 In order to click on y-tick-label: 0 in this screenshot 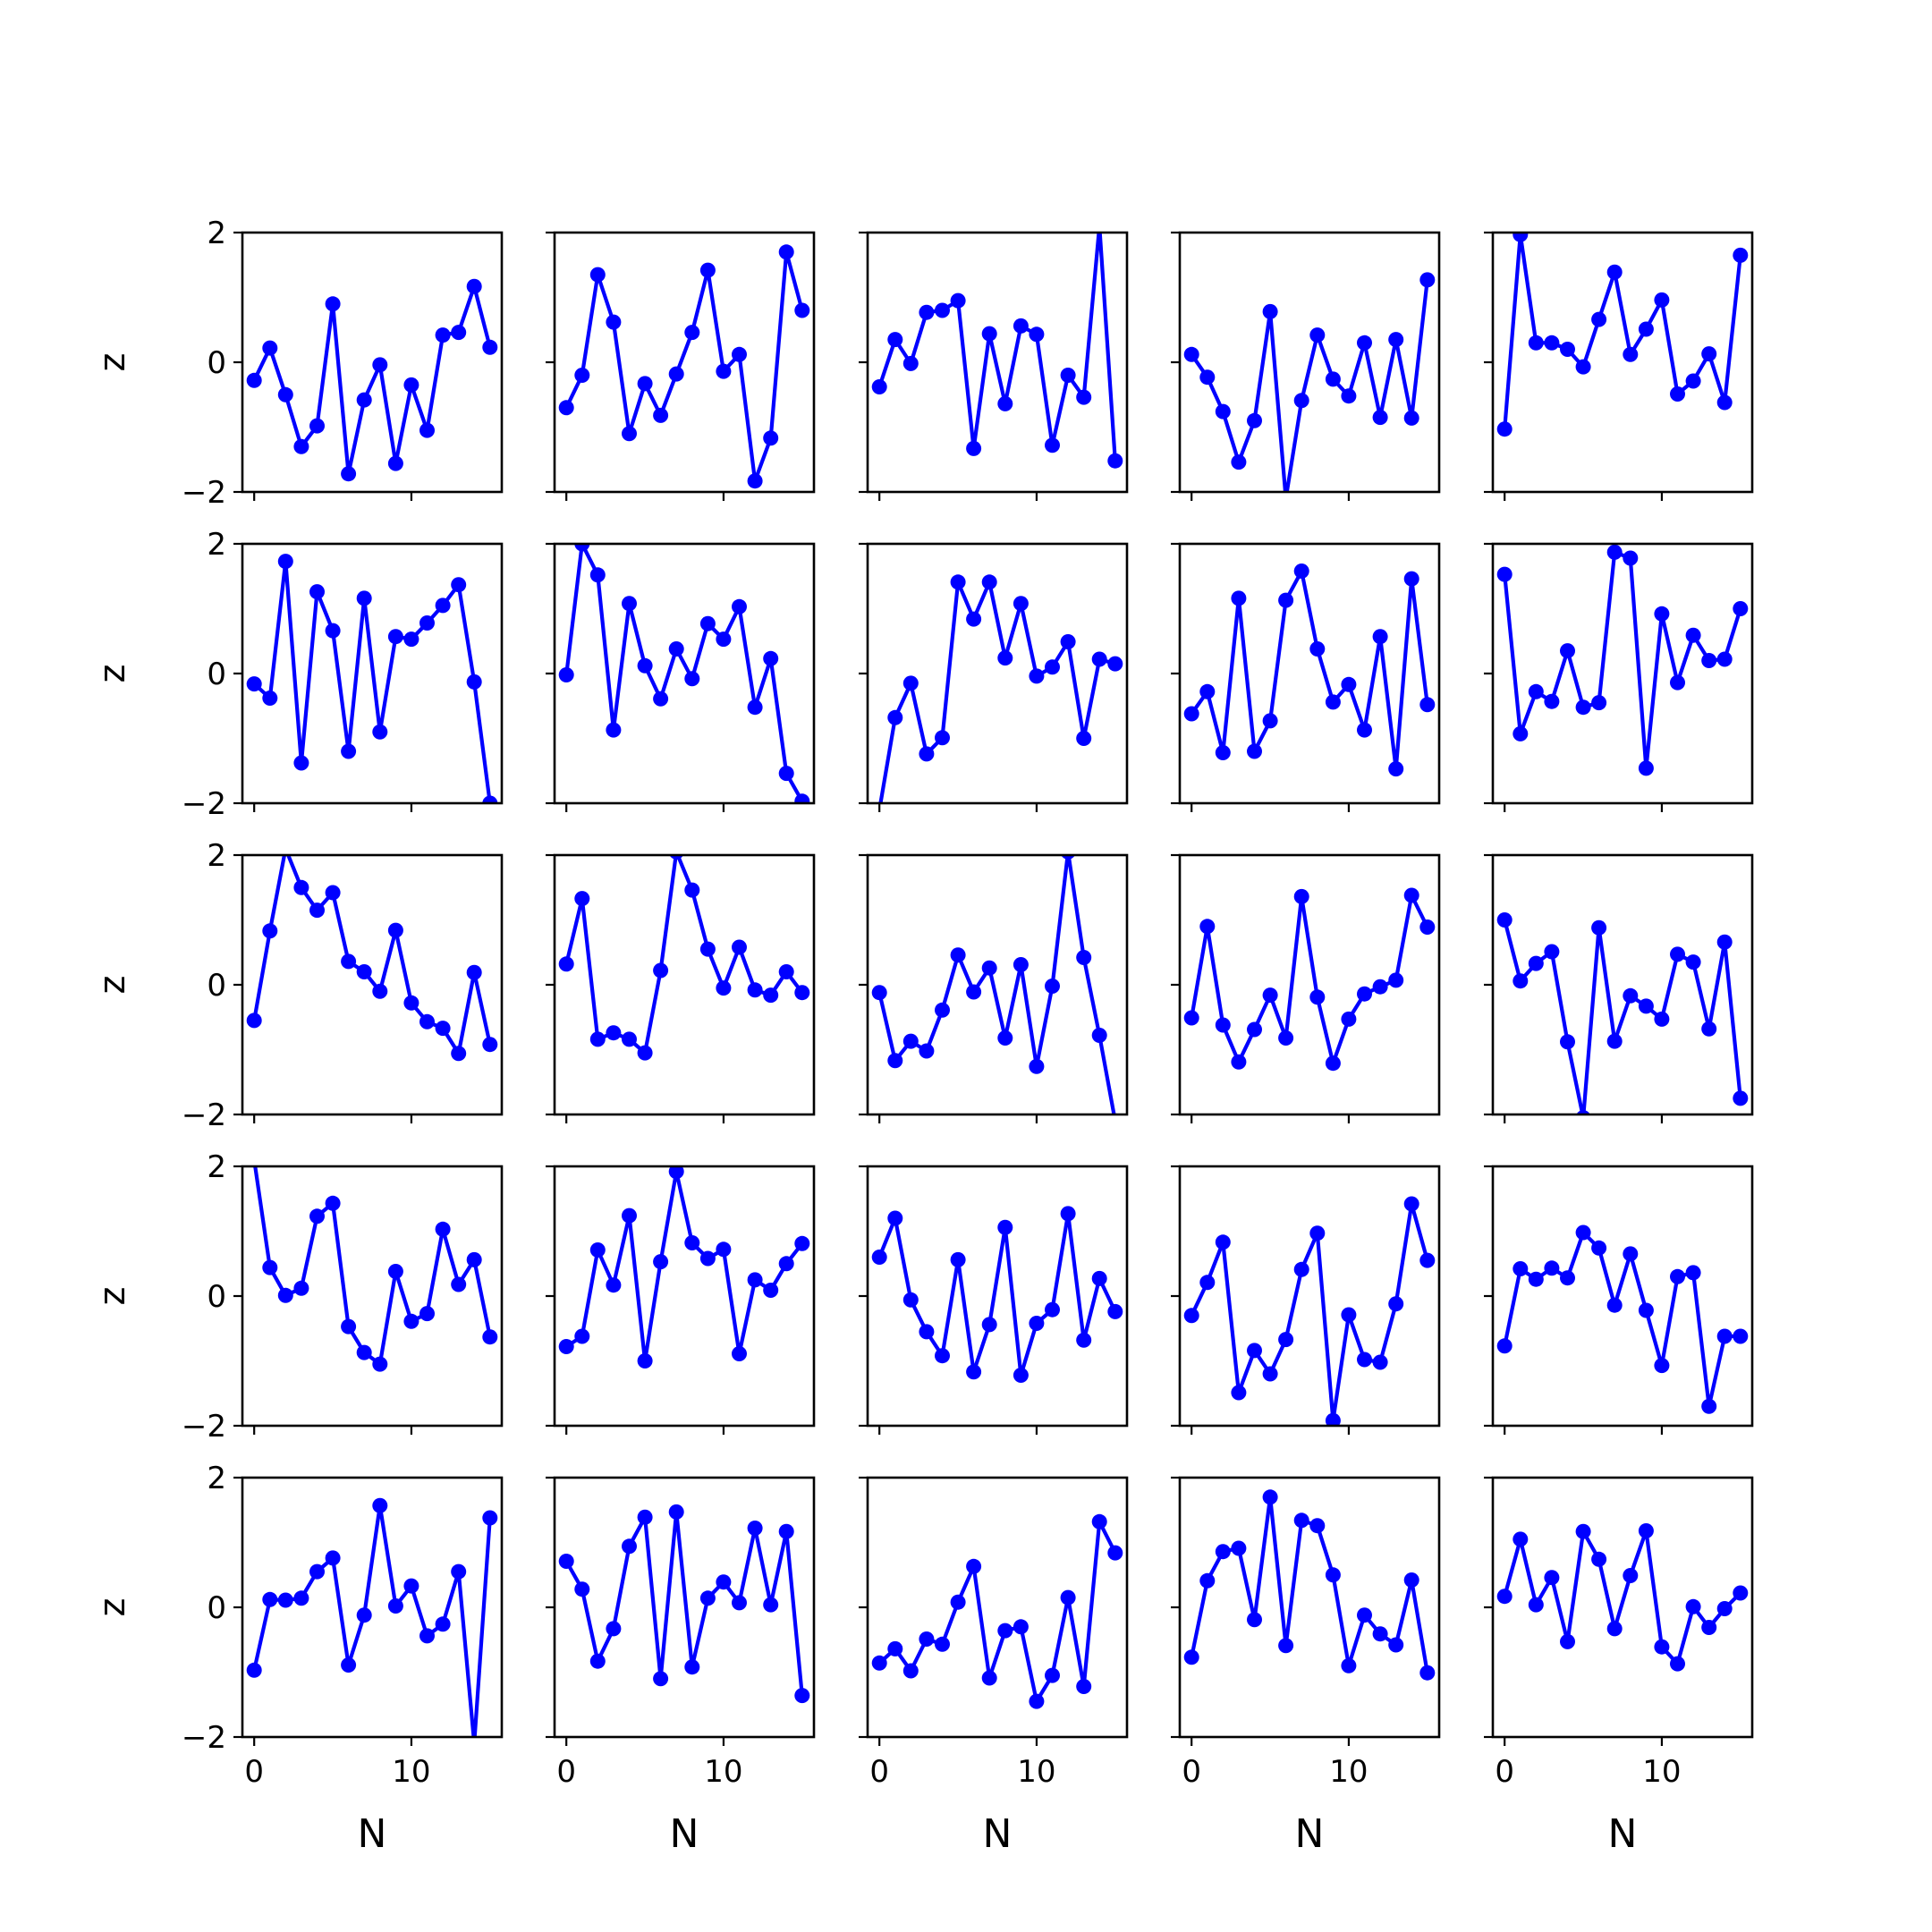, I will do `click(216, 363)`.